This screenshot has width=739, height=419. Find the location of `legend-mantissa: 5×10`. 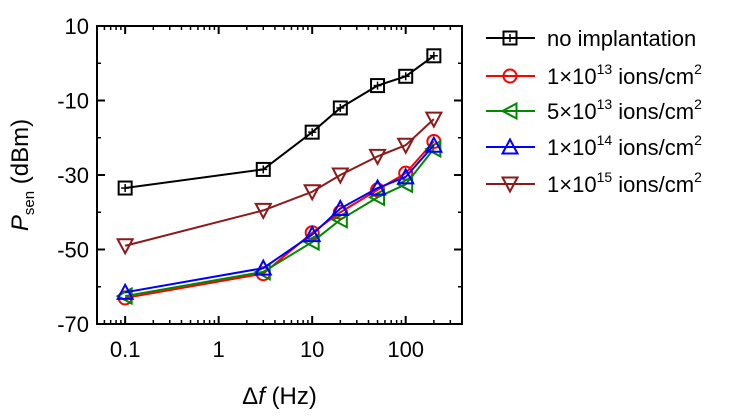

legend-mantissa: 5×10 is located at coordinates (572, 111).